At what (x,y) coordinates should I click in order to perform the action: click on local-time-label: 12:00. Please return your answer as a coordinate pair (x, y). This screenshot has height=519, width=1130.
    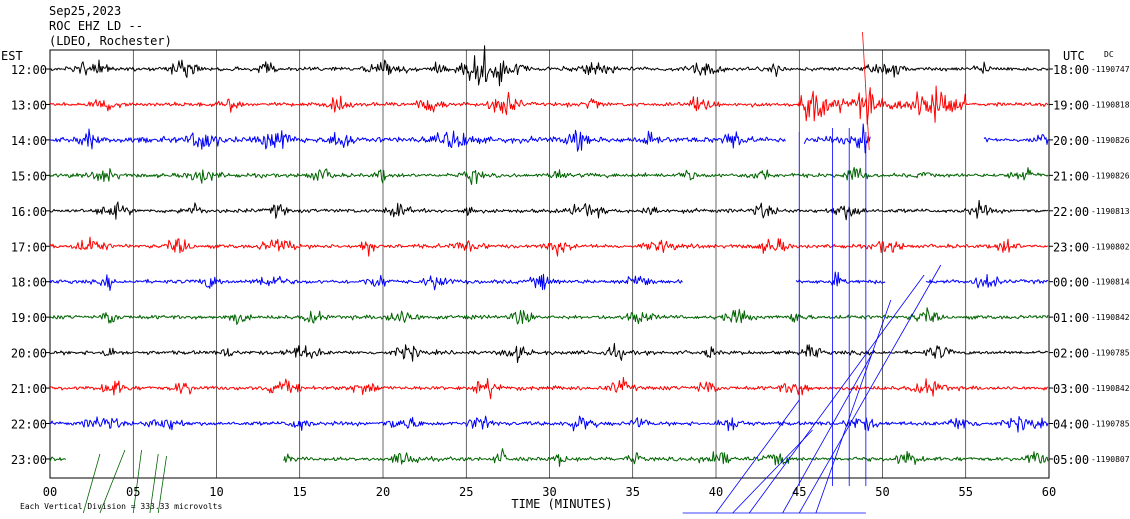
    Looking at the image, I should click on (29, 70).